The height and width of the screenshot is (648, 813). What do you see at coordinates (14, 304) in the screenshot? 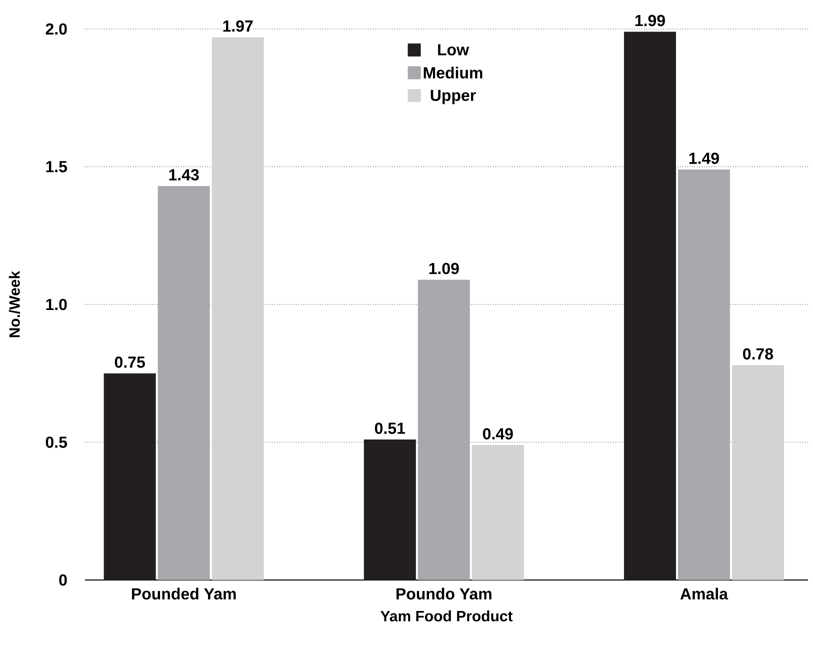
I see `y-axis-title: No./Week` at bounding box center [14, 304].